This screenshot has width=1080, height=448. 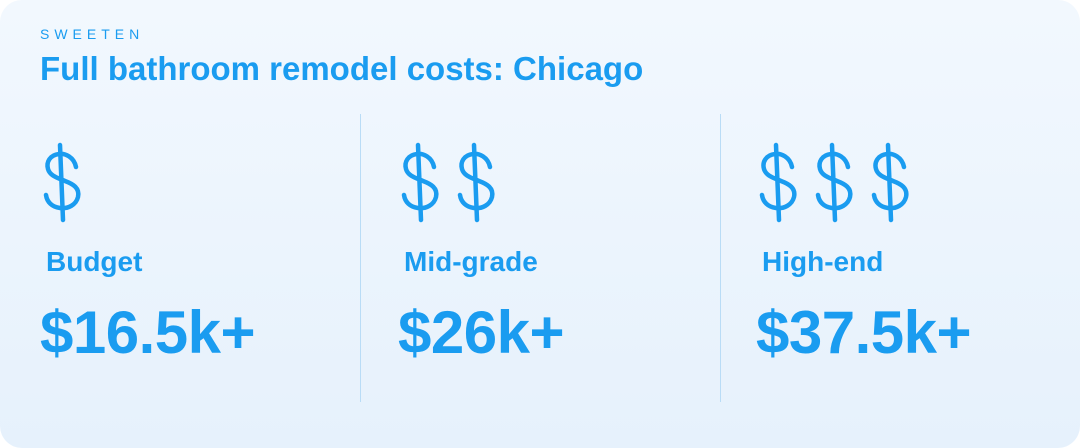 What do you see at coordinates (342, 68) in the screenshot?
I see `page-title: Full bathroom remodel costs: Chicago` at bounding box center [342, 68].